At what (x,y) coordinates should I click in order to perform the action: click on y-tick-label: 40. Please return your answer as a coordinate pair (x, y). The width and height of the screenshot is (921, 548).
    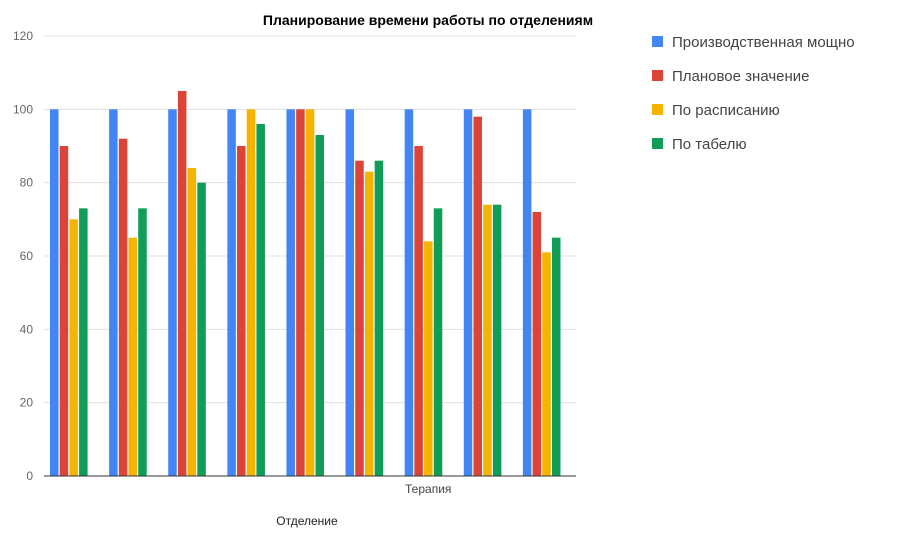
    Looking at the image, I should click on (27, 329).